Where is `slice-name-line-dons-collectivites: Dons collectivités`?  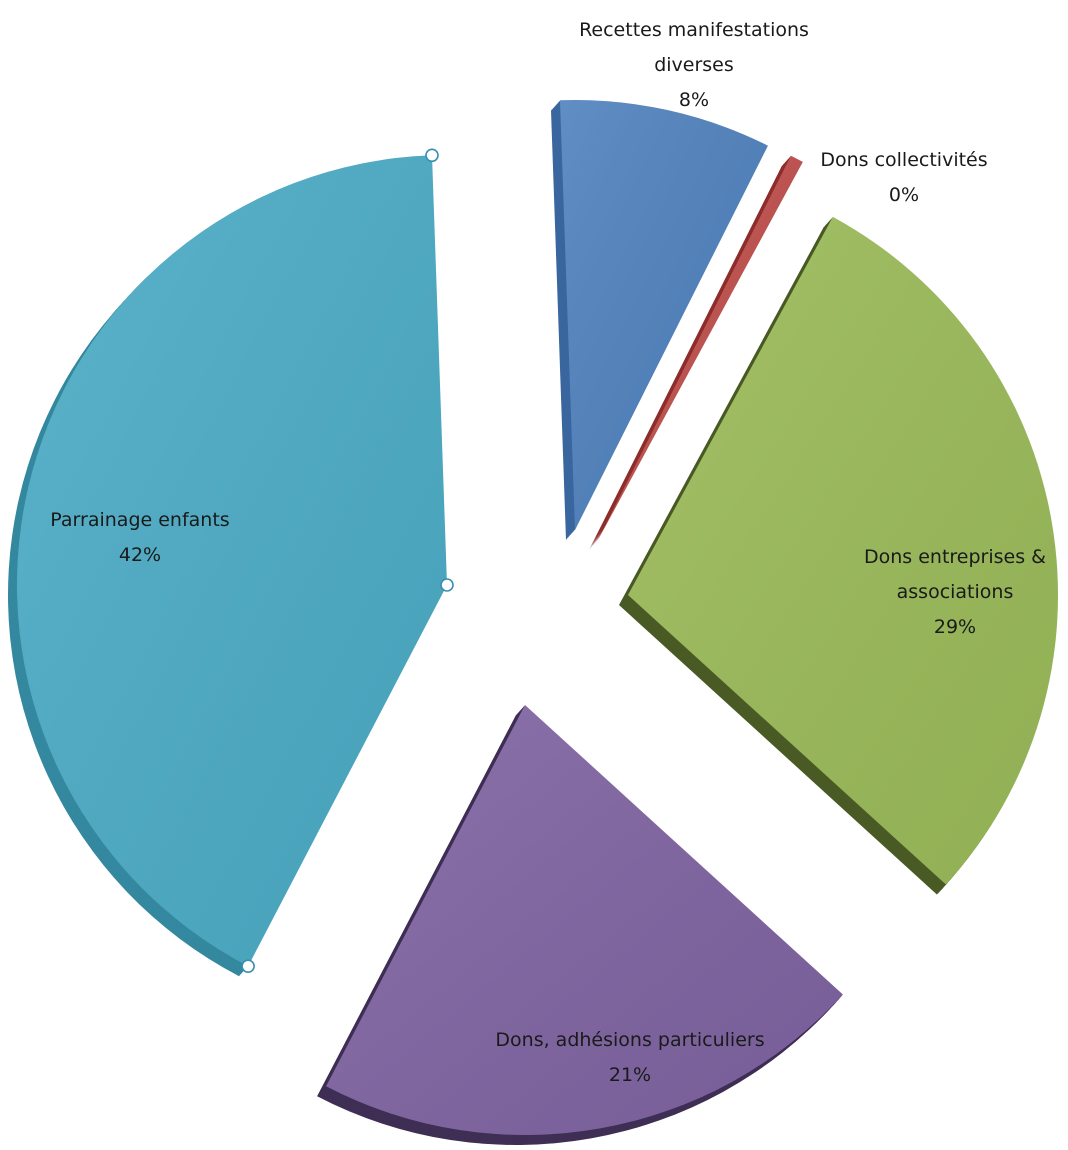 slice-name-line-dons-collectivites: Dons collectivités is located at coordinates (903, 160).